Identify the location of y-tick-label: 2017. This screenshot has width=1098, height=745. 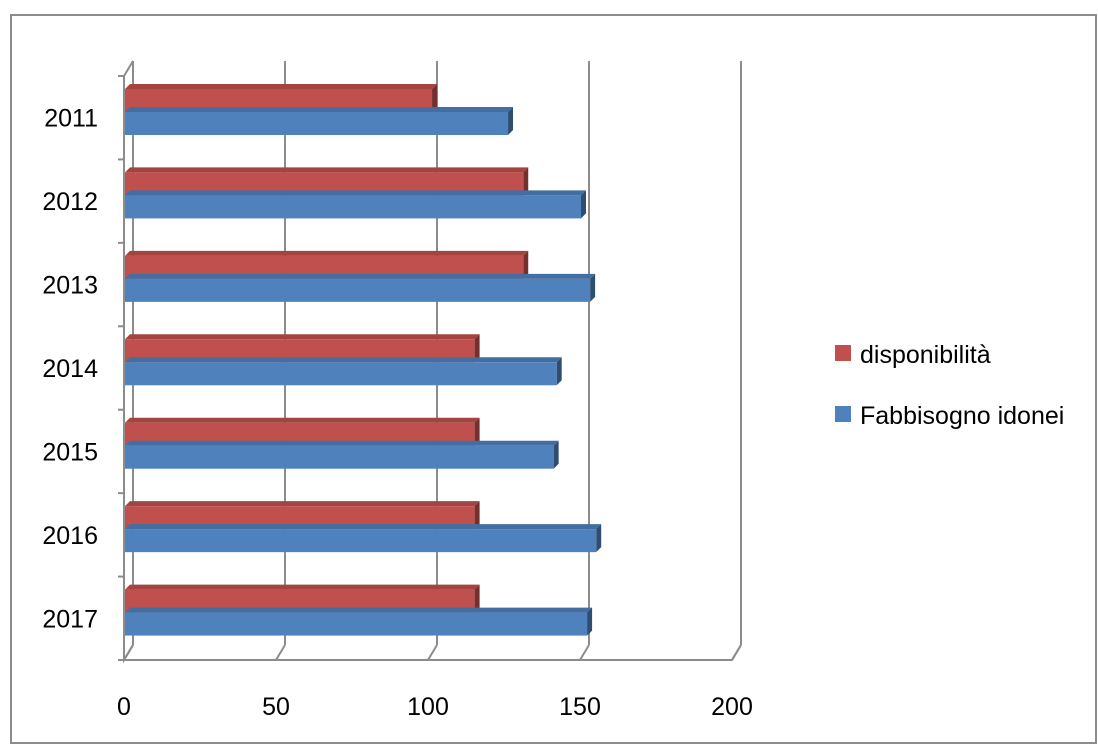
(70, 619).